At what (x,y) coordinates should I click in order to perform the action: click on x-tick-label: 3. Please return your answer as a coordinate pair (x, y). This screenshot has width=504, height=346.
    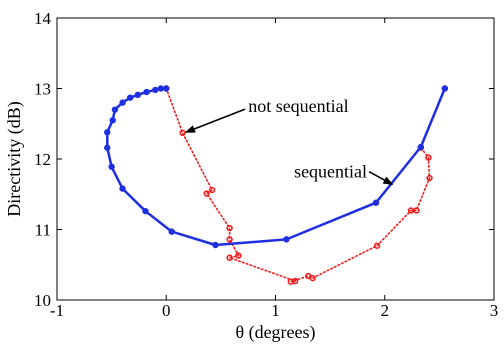
    Looking at the image, I should click on (494, 310).